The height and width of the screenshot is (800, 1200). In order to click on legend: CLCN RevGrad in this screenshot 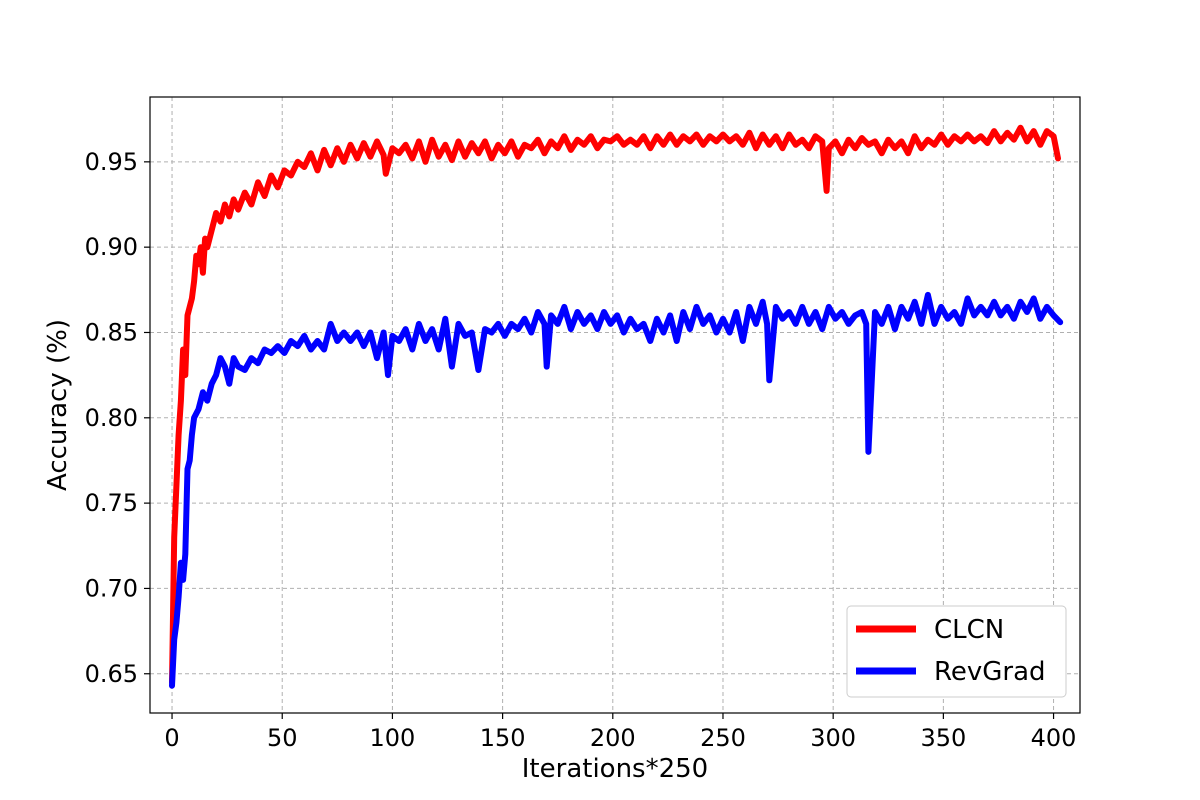, I will do `click(956, 651)`.